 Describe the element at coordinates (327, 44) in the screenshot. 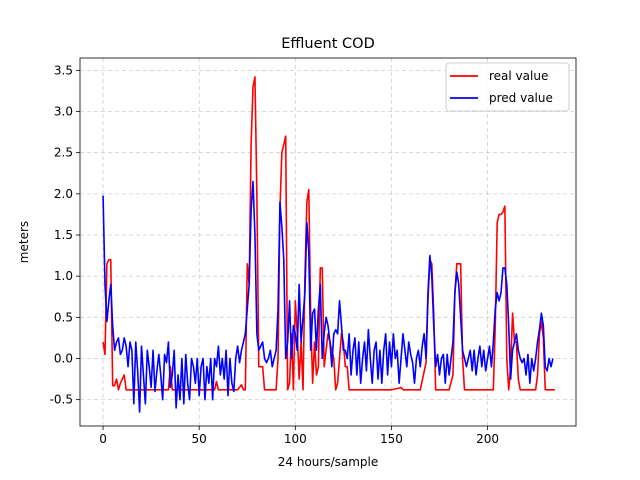

I see `chart-title: Effluent COD` at that location.